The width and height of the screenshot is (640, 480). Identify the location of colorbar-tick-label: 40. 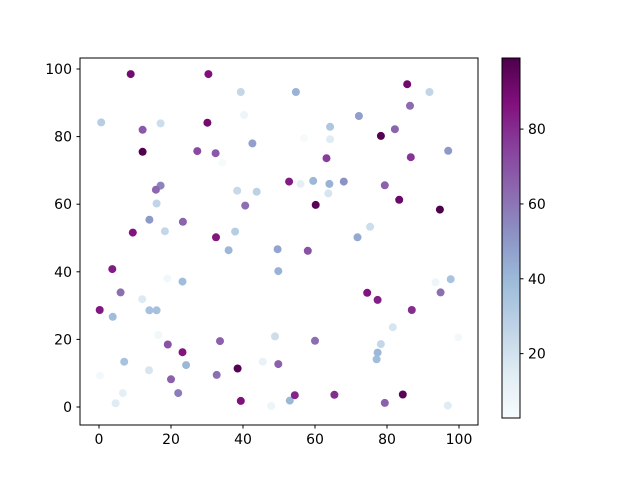
(537, 280).